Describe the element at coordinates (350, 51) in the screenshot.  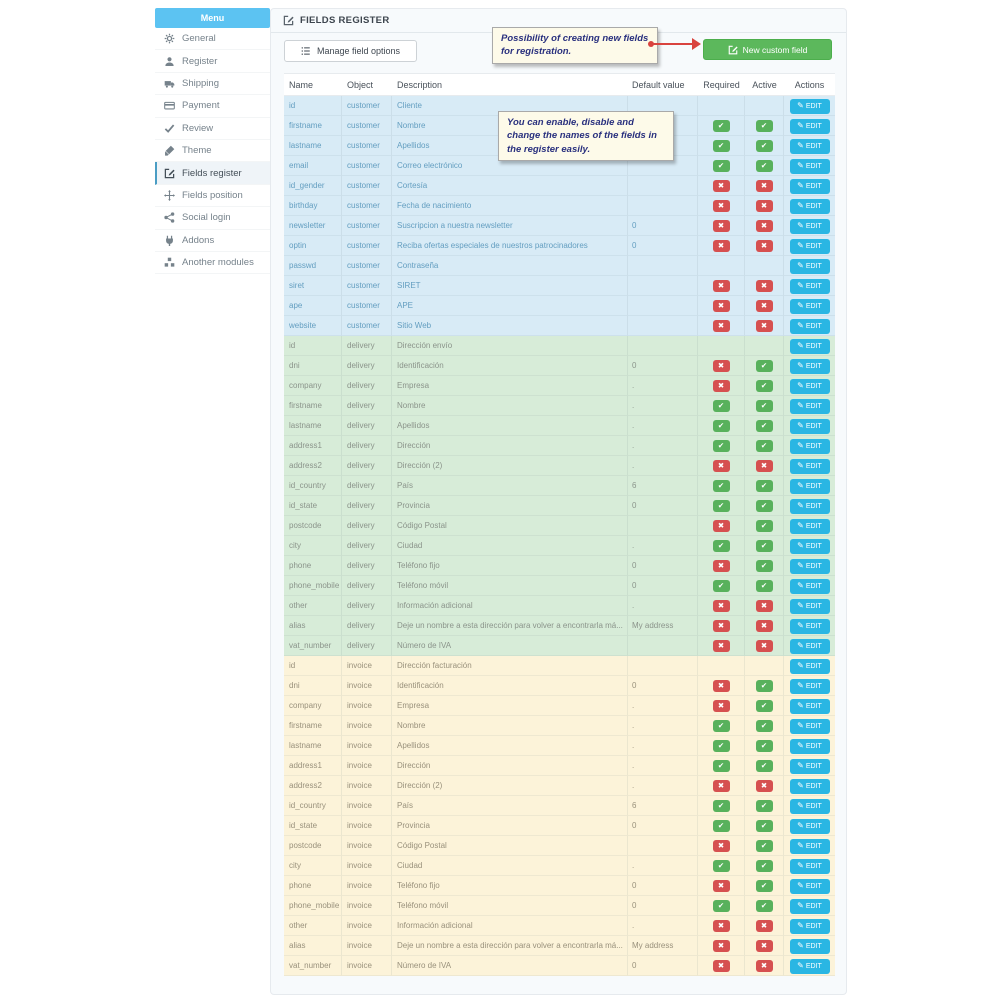
I see `manage-field-options-button: Manage field options` at that location.